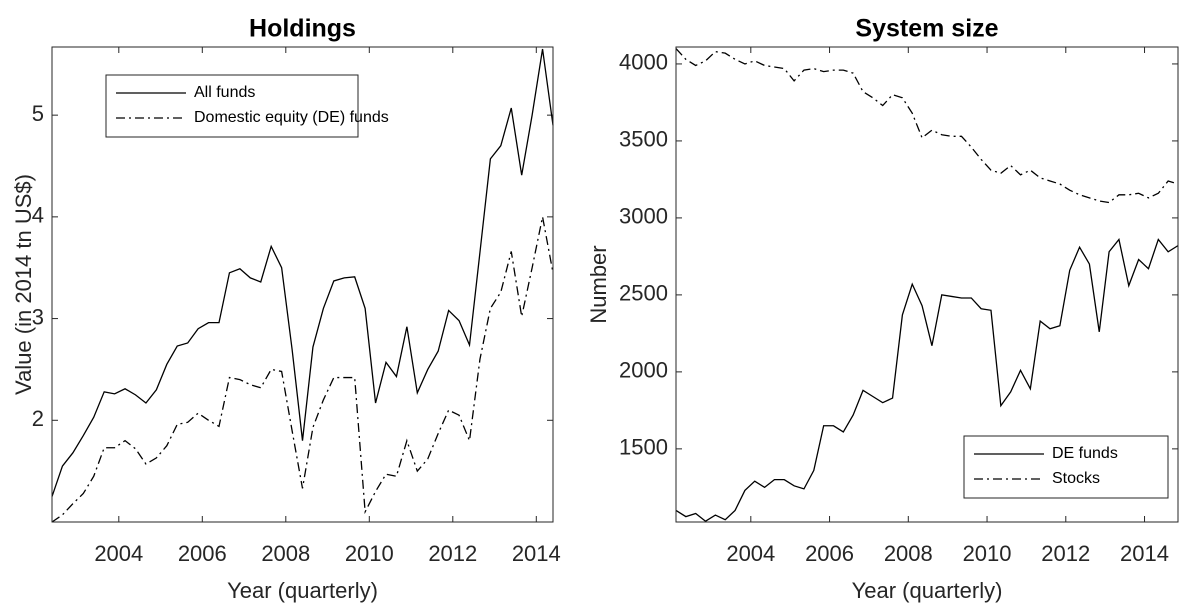 This screenshot has height=610, width=1184. Describe the element at coordinates (38, 215) in the screenshot. I see `y-tick-label: 4` at that location.